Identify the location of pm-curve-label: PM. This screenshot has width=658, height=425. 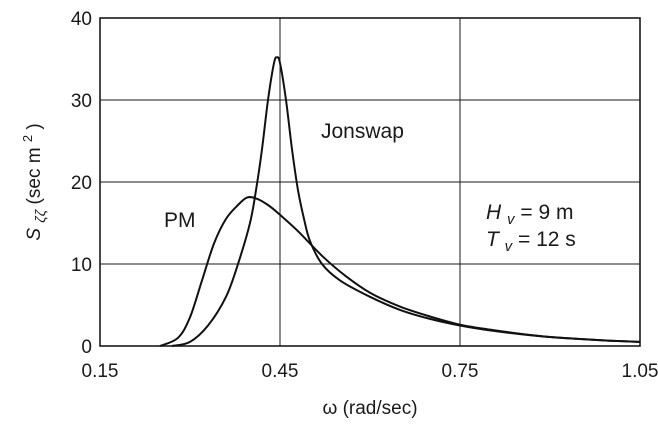
(180, 220).